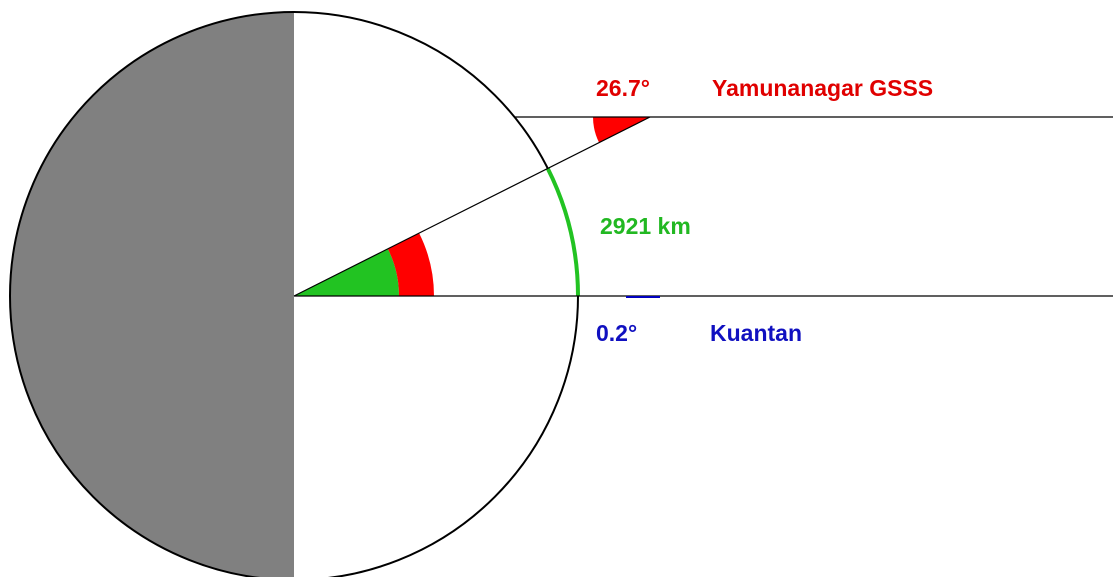 The image size is (1113, 577). I want to click on top-station-label: Yamunanagar GSSS, so click(822, 88).